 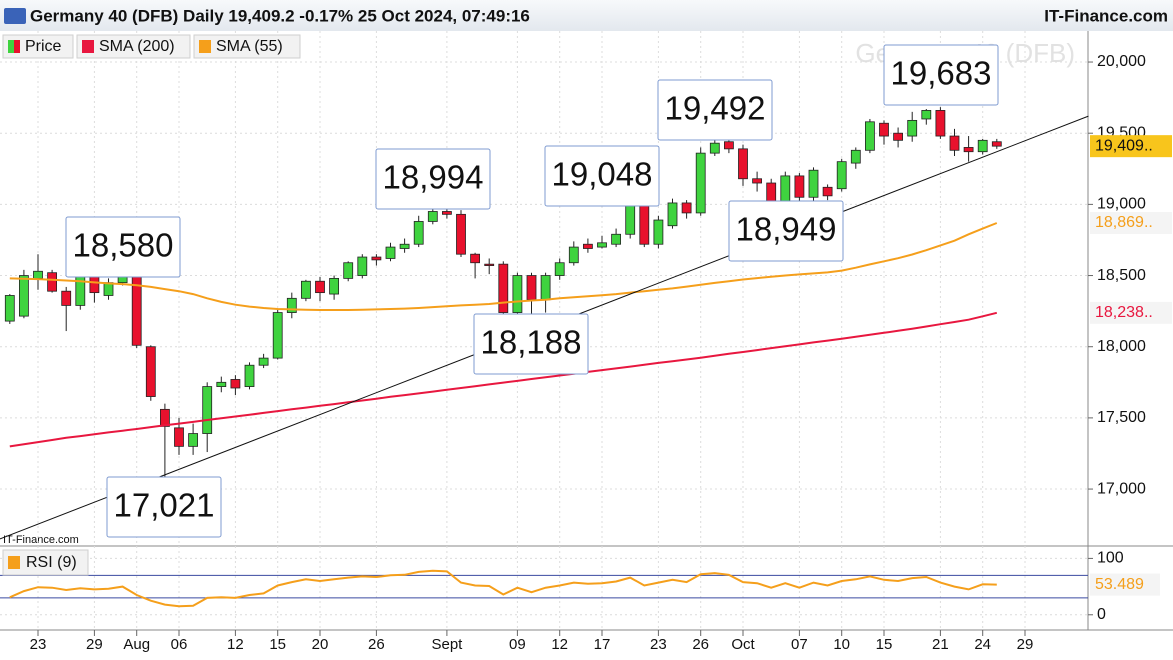 I want to click on x-tick-label: 07, so click(x=799, y=644).